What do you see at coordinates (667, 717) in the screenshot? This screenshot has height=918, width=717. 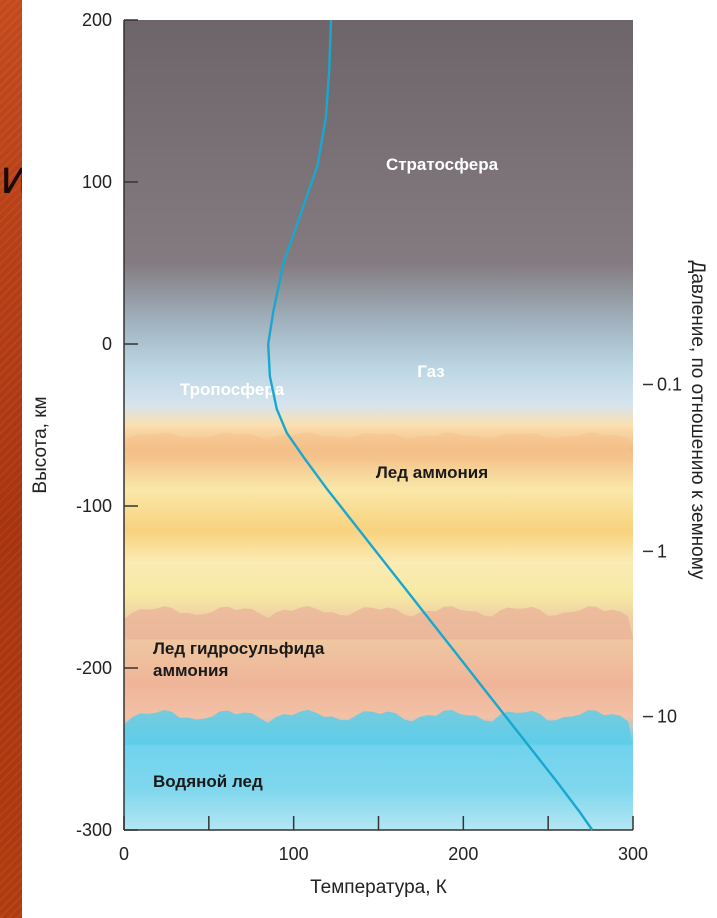 I see `y2-tick-label: 10` at bounding box center [667, 717].